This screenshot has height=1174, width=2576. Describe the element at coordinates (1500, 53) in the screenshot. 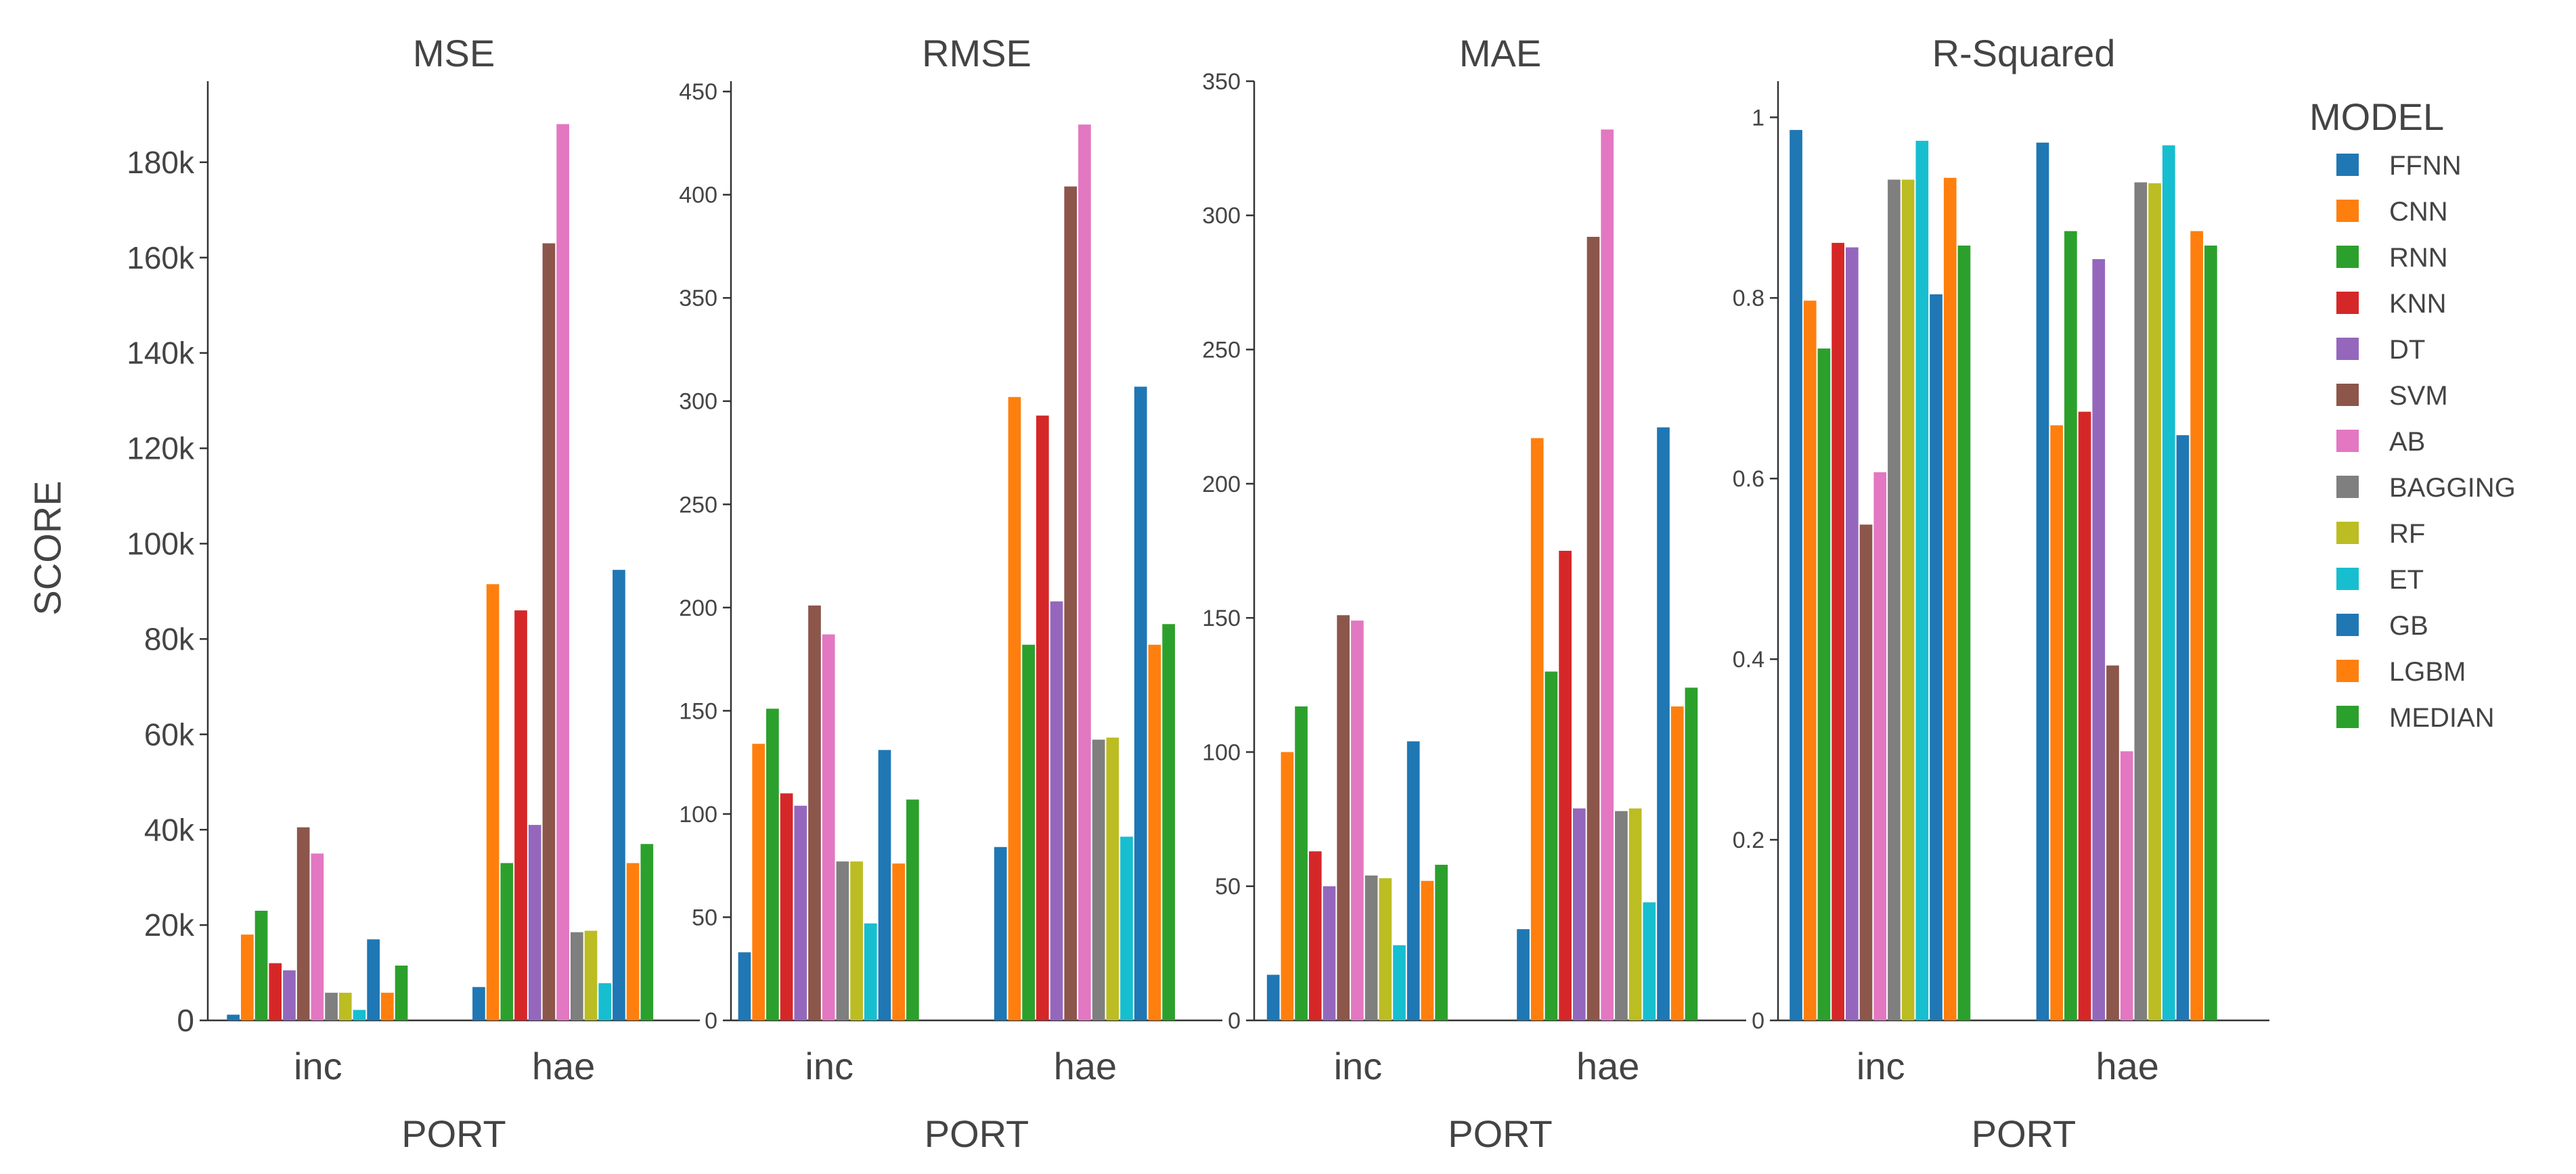

I see `chart-title-2: MAE` at that location.